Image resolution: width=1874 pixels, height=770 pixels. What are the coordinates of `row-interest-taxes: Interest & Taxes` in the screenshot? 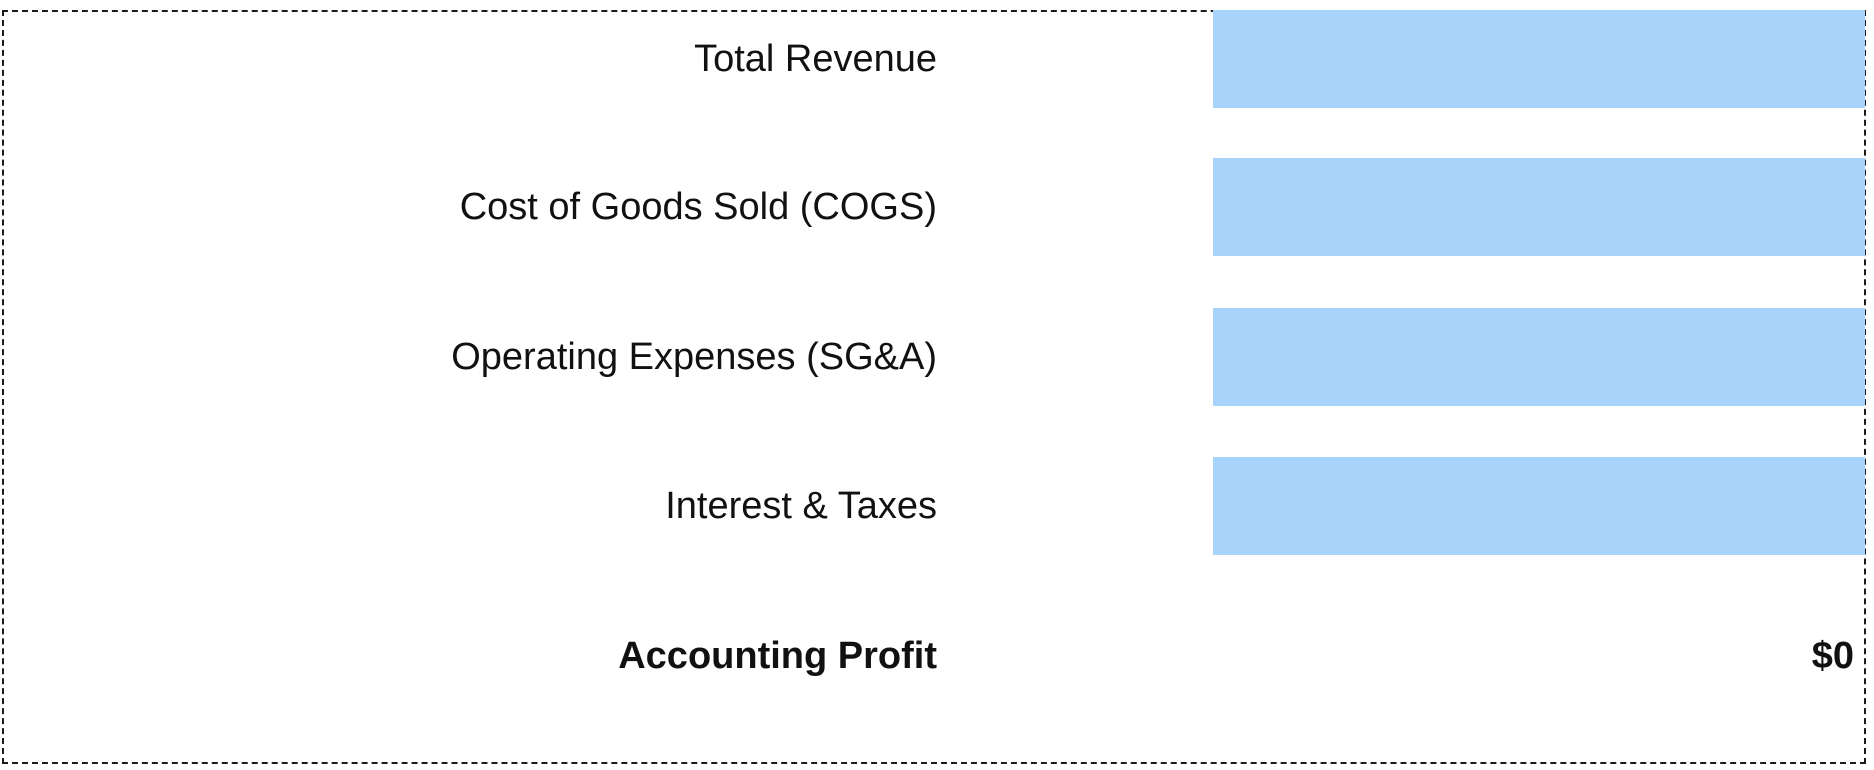 It's located at (937, 506).